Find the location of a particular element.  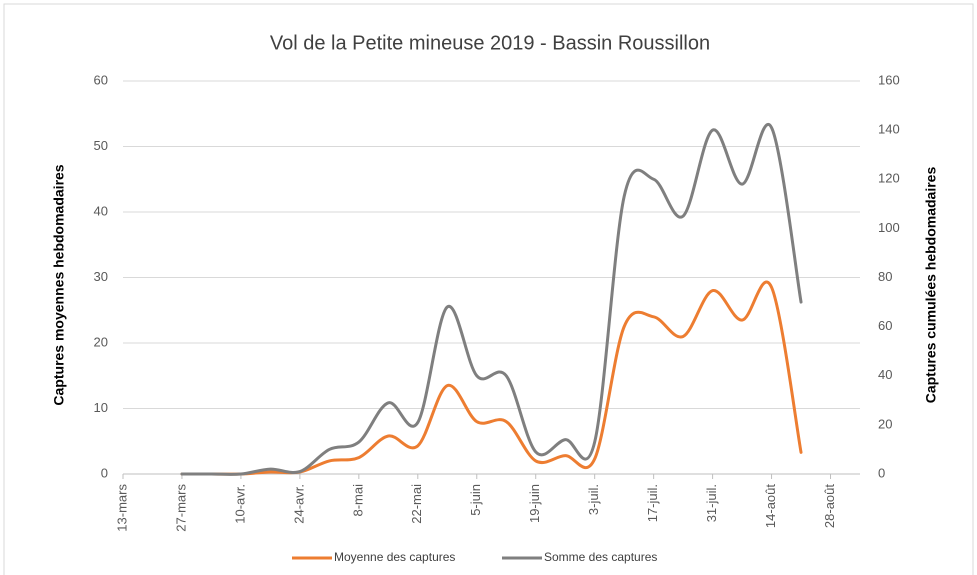

y-tick-label: 10 is located at coordinates (101, 407).